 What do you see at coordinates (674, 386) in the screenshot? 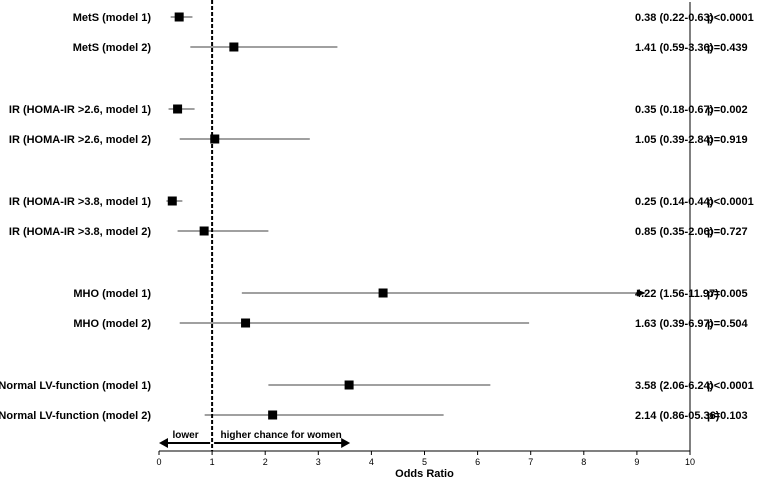
I see `row-ci-text: 3.58 (2.06-6.24)` at bounding box center [674, 386].